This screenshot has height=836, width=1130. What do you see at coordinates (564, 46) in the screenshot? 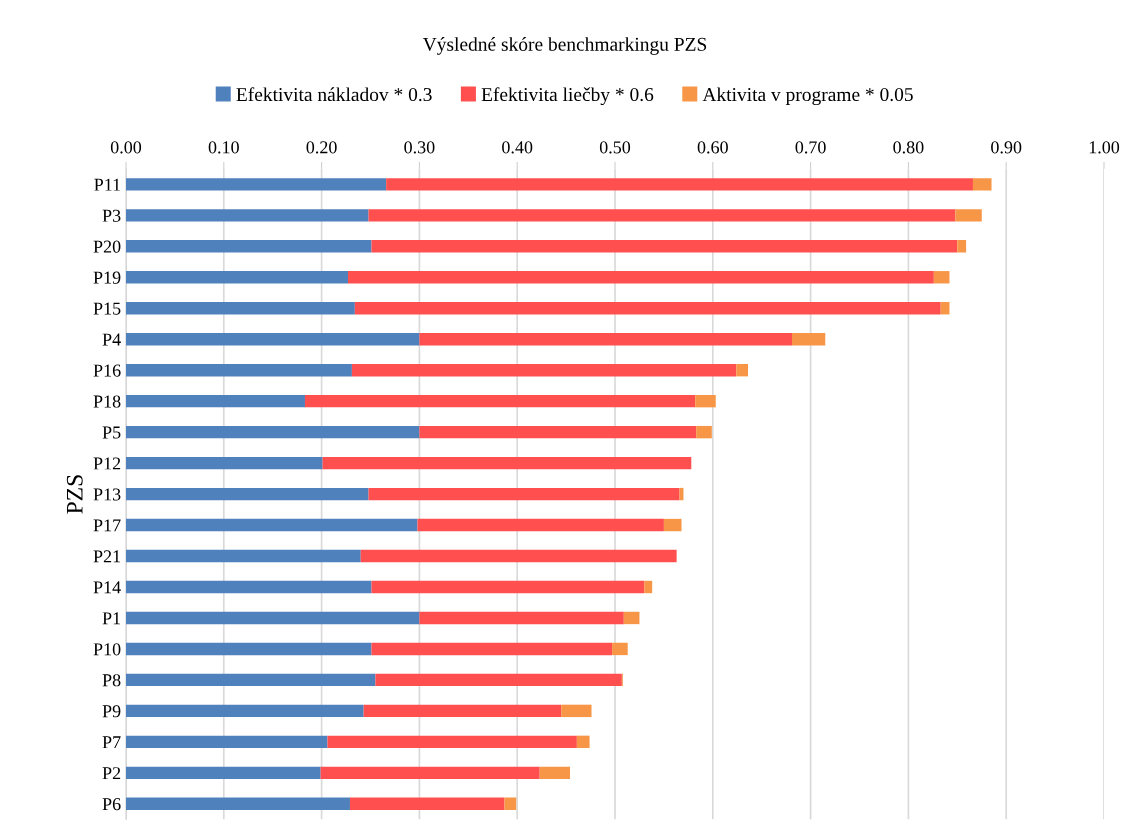
I see `chart-title: Výsledné skóre benchmarkingu PZS` at bounding box center [564, 46].